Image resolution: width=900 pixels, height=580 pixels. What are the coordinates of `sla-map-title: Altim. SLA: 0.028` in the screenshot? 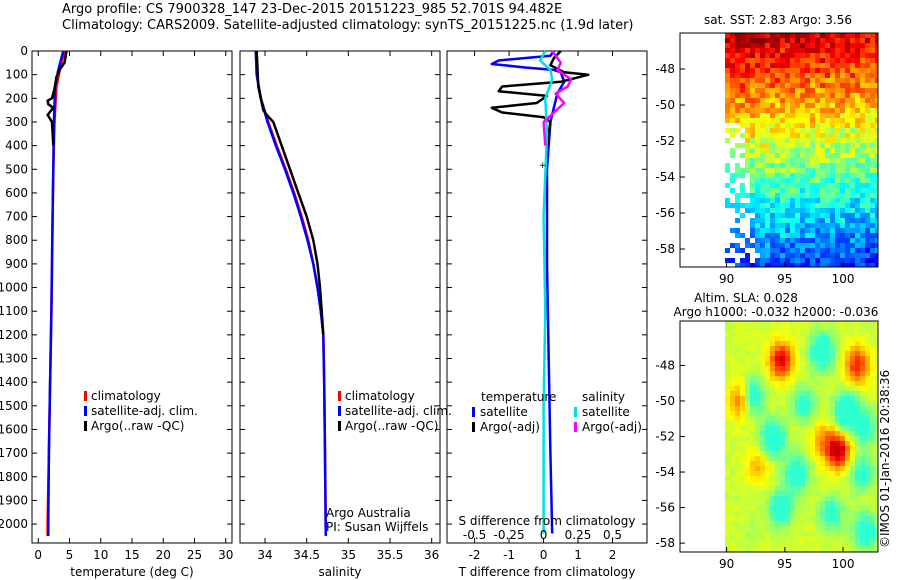 It's located at (746, 298).